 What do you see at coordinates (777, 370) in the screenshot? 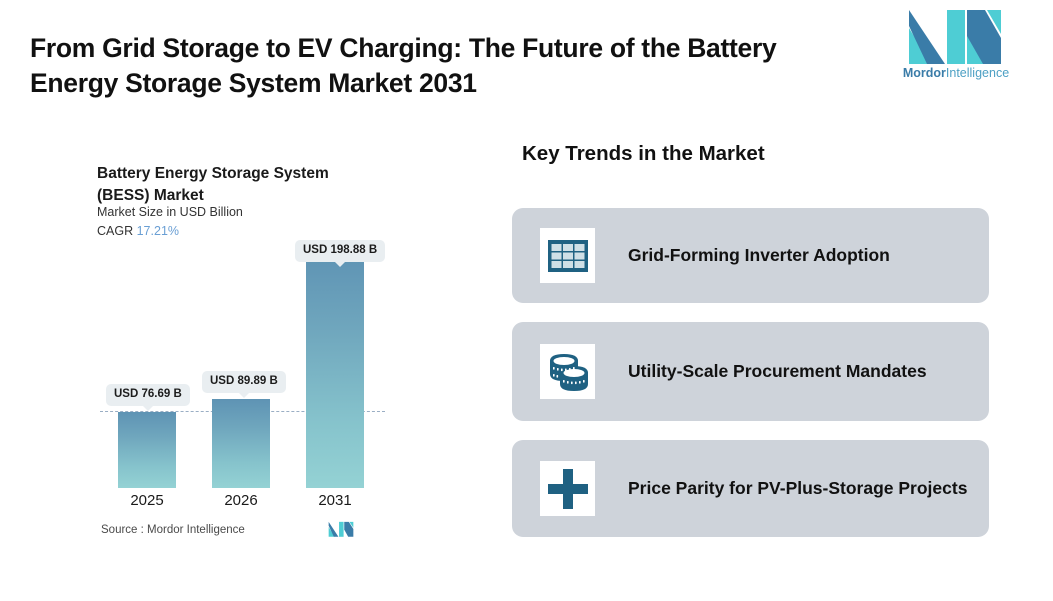
I see `trend-card-label: Utility-Scale Procurement Mandates` at bounding box center [777, 370].